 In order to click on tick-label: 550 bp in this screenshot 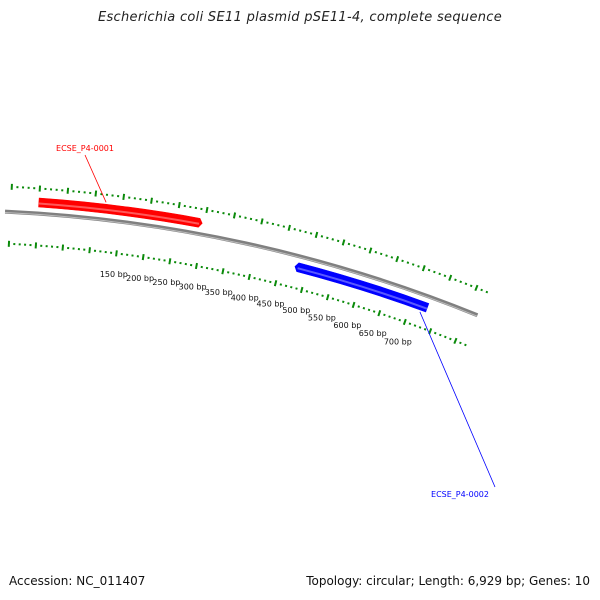, I will do `click(322, 317)`.